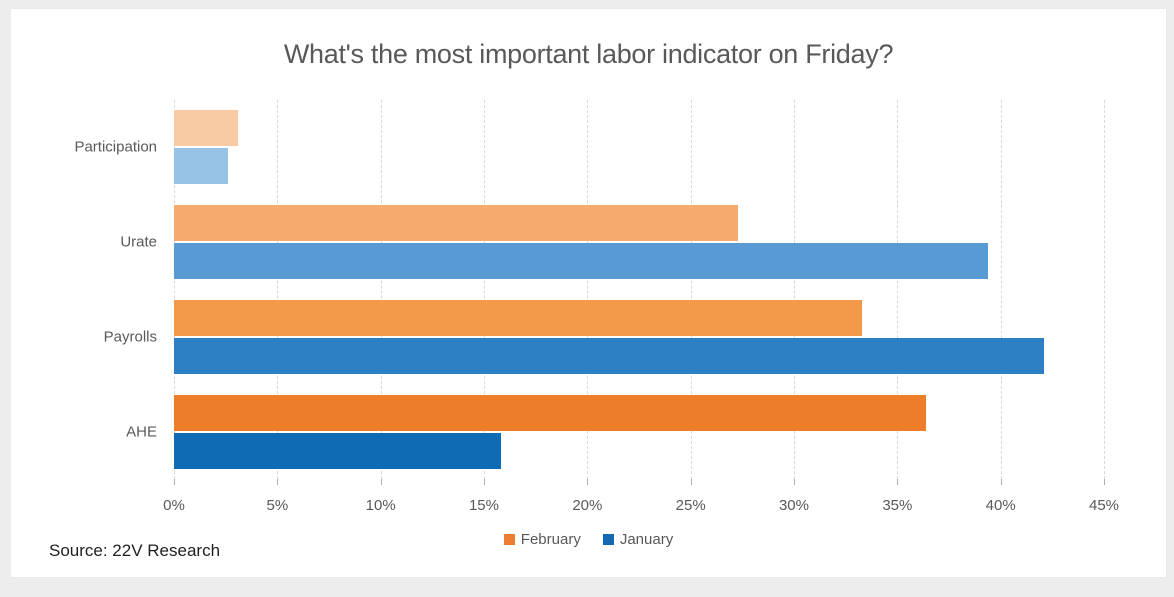  What do you see at coordinates (690, 505) in the screenshot?
I see `x-tick-label: 25%` at bounding box center [690, 505].